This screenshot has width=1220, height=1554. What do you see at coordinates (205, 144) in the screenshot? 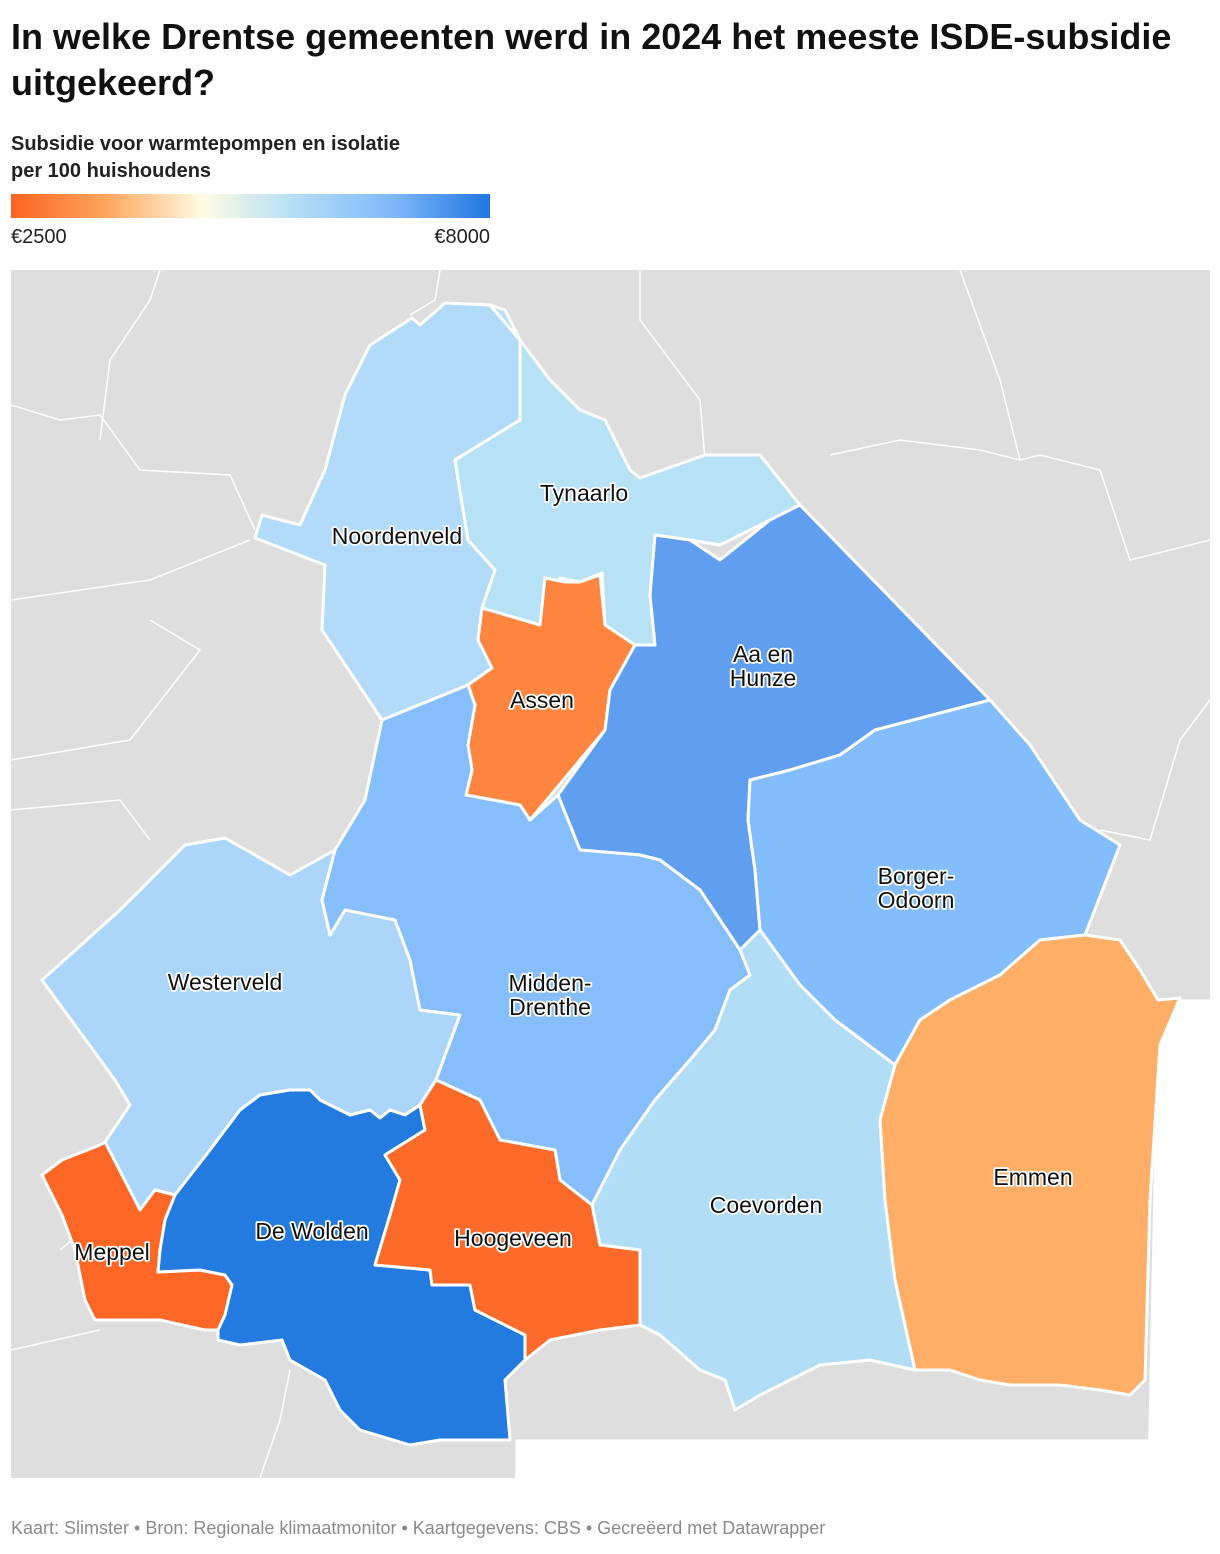
I see `legend-title-line-1: Subsidie voor warmtepompen en isolatie` at bounding box center [205, 144].